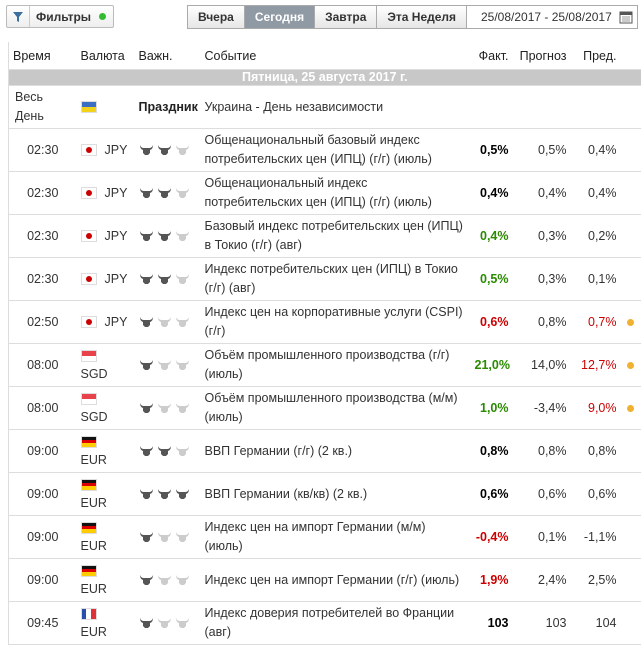  I want to click on filter-label: Фильтры, so click(64, 16).